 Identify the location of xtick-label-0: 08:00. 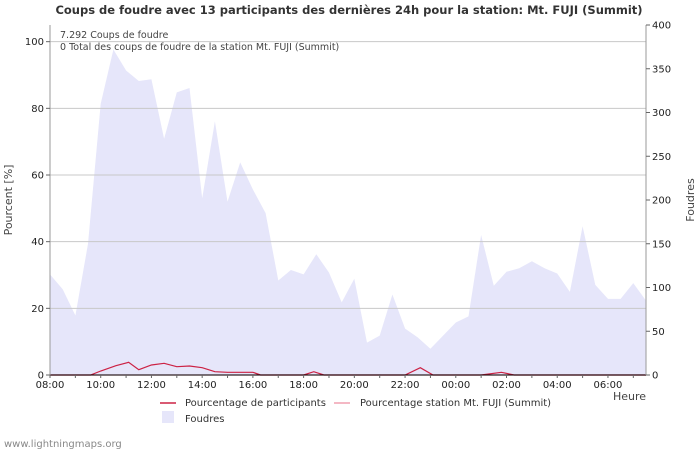
(50, 385).